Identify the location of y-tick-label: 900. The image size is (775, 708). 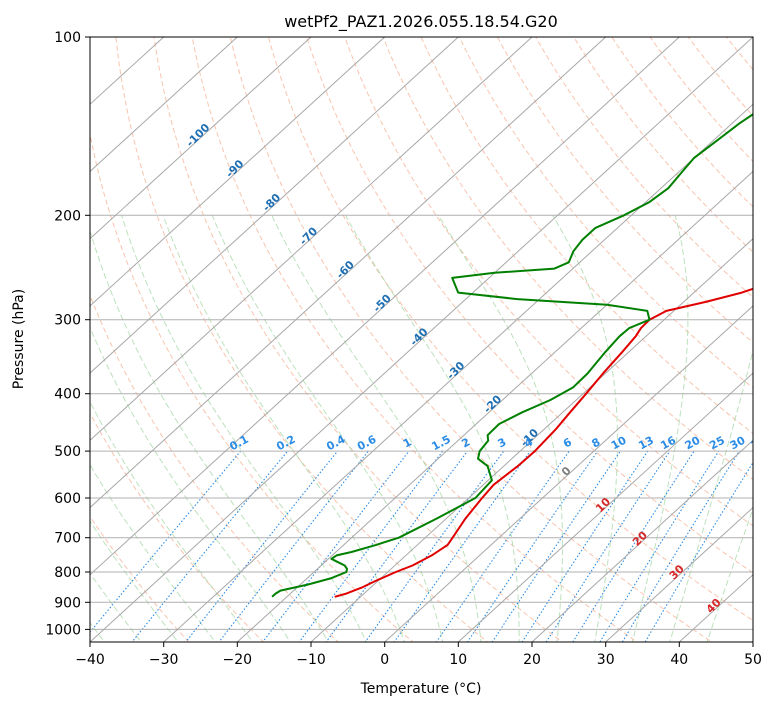
(67, 603).